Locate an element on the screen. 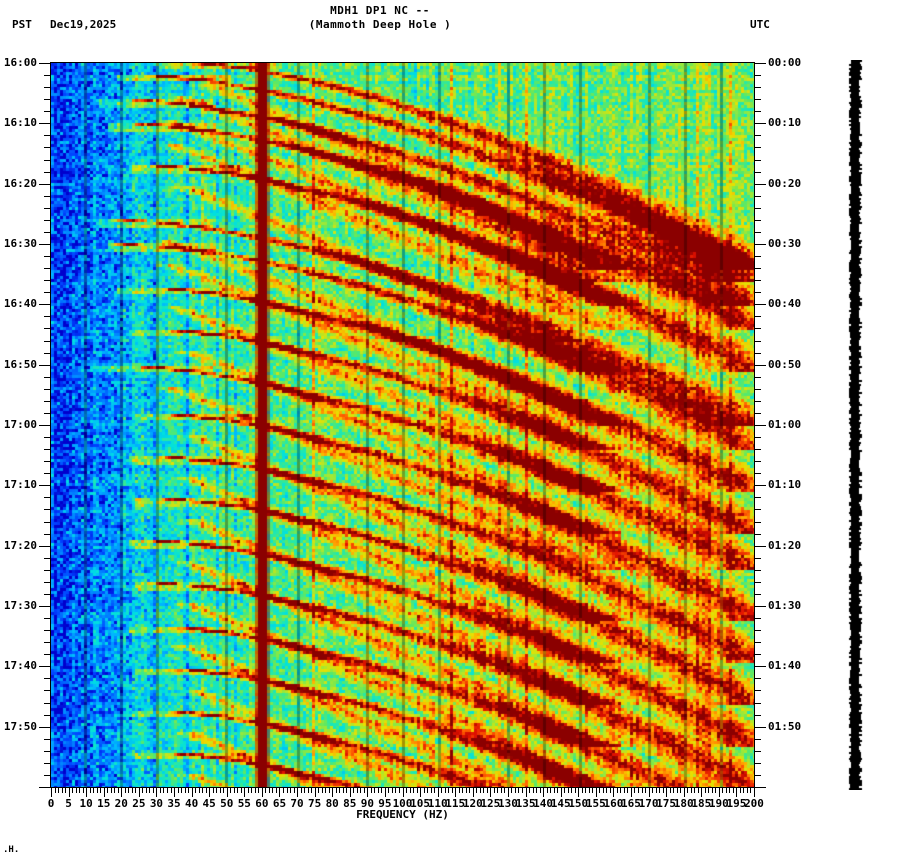  y-axis-label-pst: 17:40 is located at coordinates (20, 666).